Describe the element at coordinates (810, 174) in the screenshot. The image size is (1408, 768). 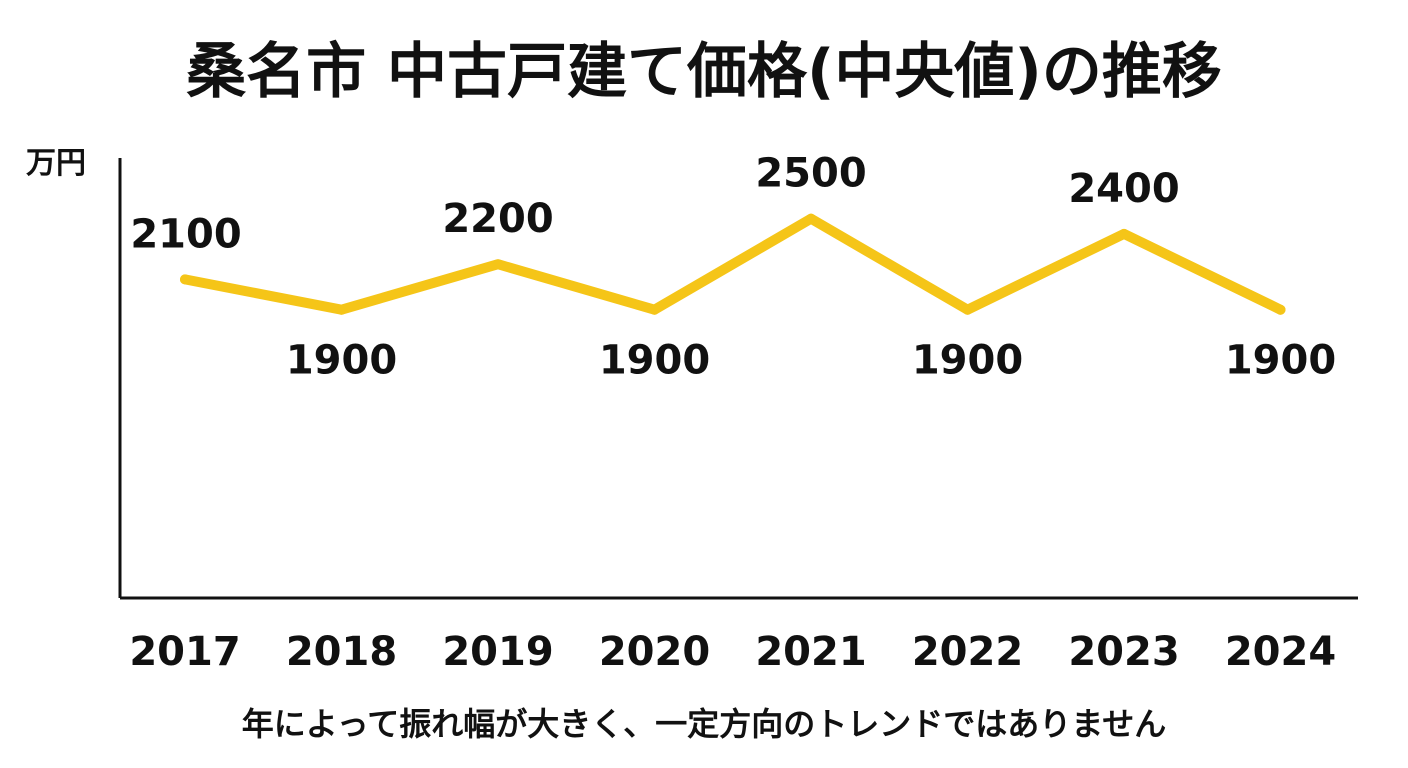
I see `data-label: 2500` at that location.